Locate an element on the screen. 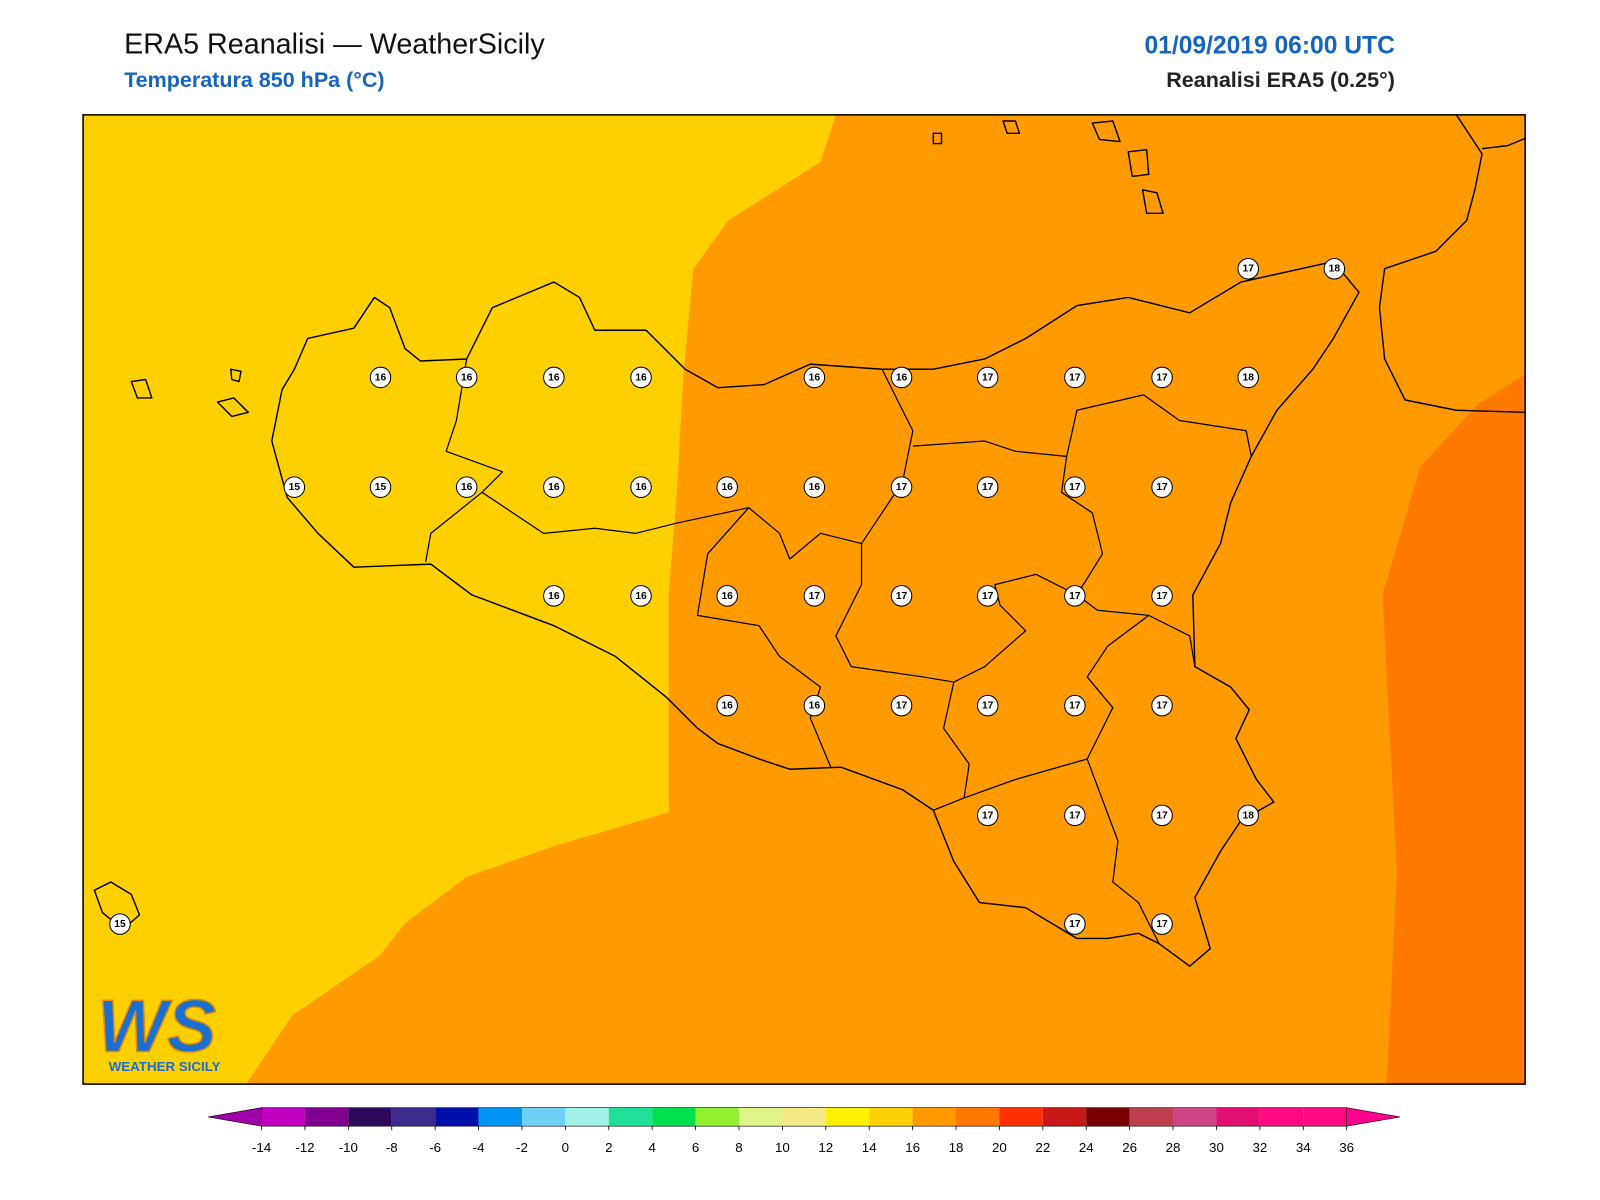 The width and height of the screenshot is (1600, 1200). colorbar-tick-label: -8 is located at coordinates (392, 1147).